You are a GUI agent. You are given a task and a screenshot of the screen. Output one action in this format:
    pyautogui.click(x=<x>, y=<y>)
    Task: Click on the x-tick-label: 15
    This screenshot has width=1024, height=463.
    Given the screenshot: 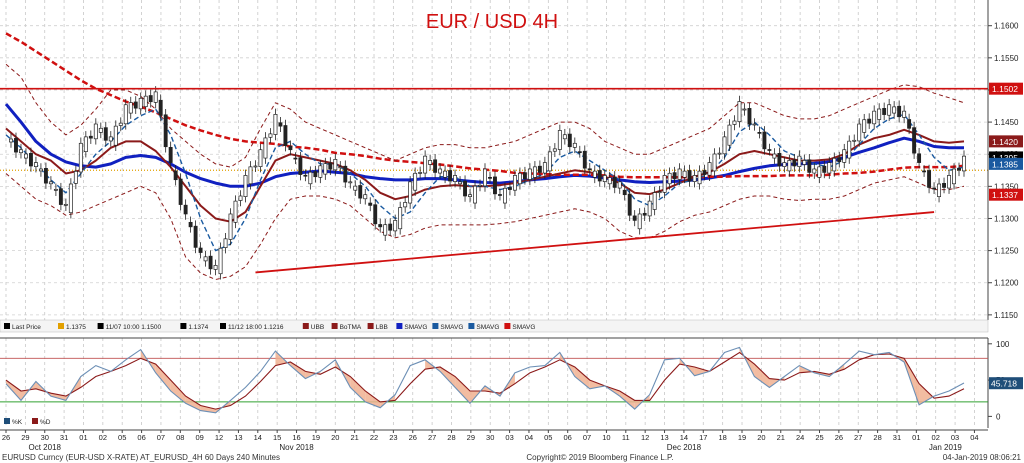 What is the action you would take?
    pyautogui.click(x=277, y=437)
    